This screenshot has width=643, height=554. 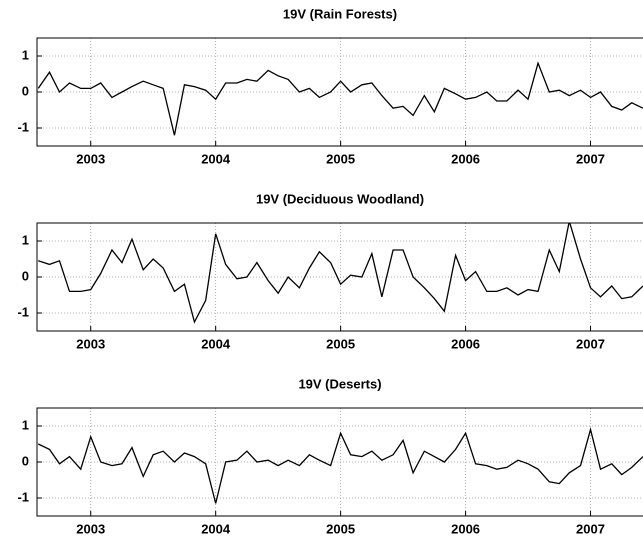 What do you see at coordinates (339, 383) in the screenshot?
I see `chart-title: 19V (Deserts)` at bounding box center [339, 383].